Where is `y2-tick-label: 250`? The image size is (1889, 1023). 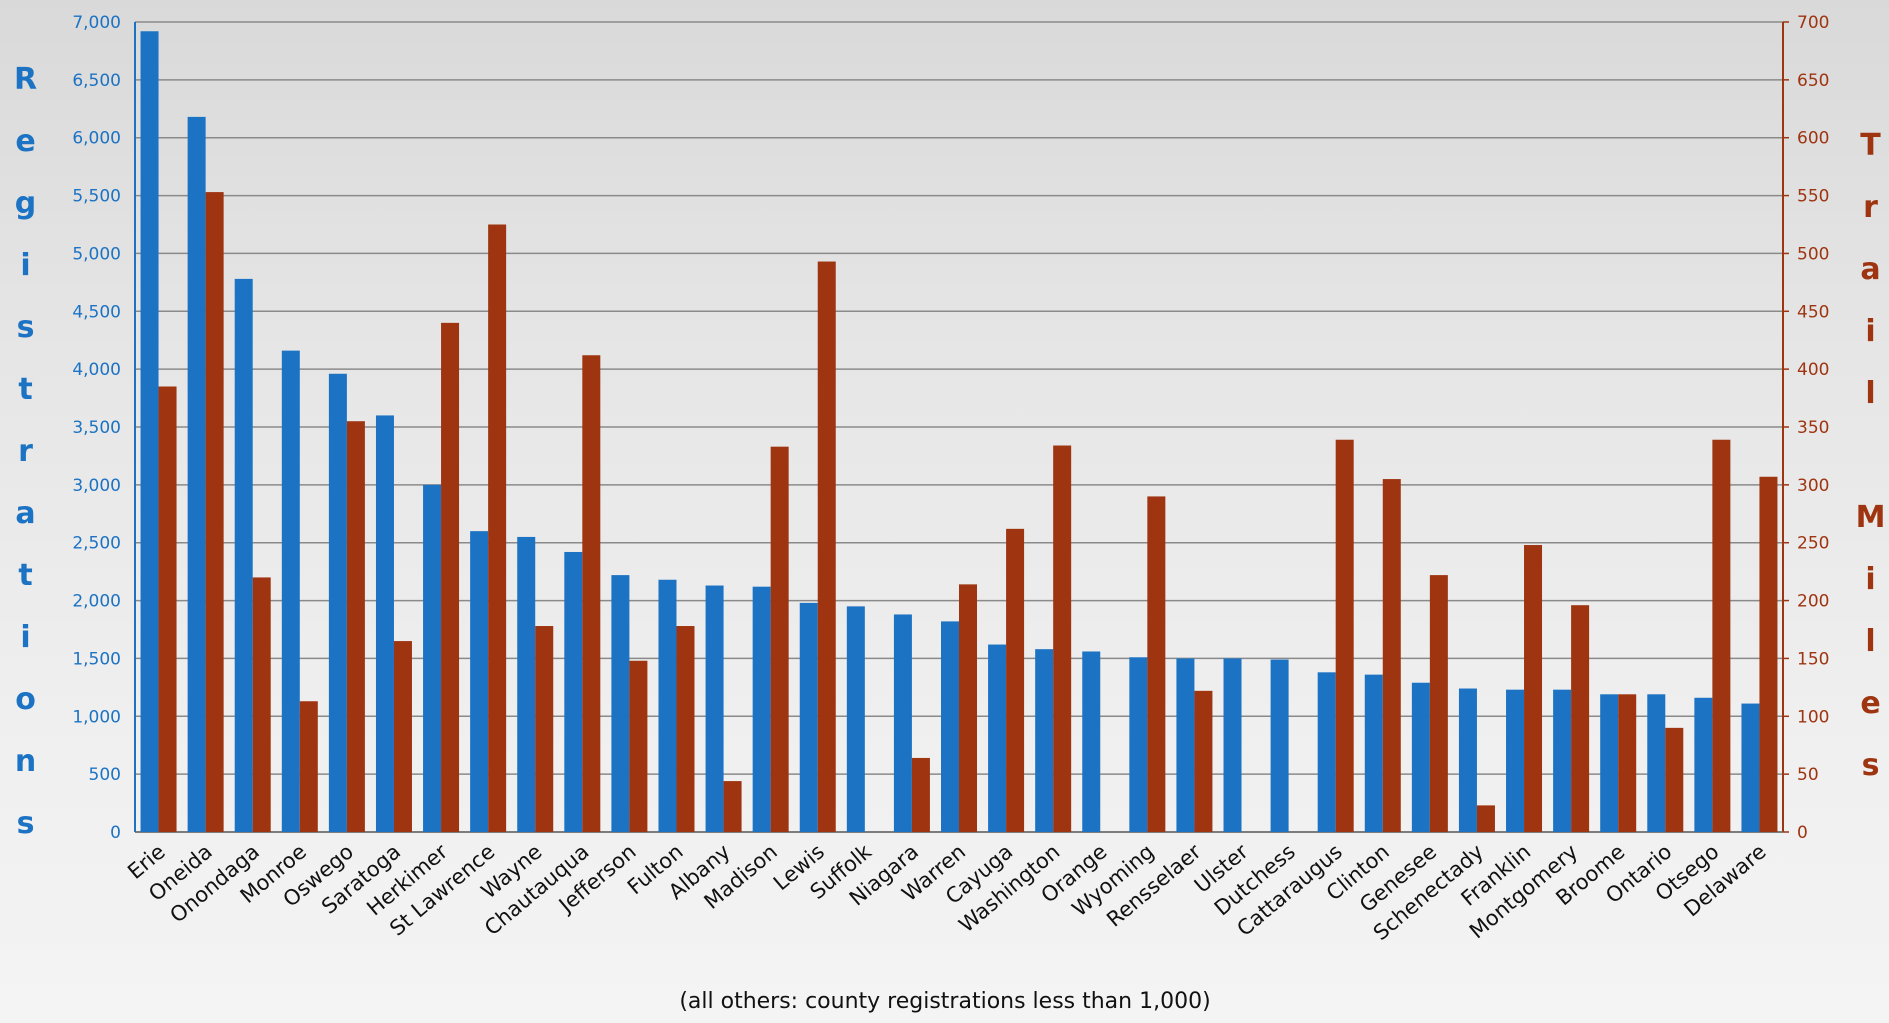
y2-tick-label: 250 is located at coordinates (1813, 544).